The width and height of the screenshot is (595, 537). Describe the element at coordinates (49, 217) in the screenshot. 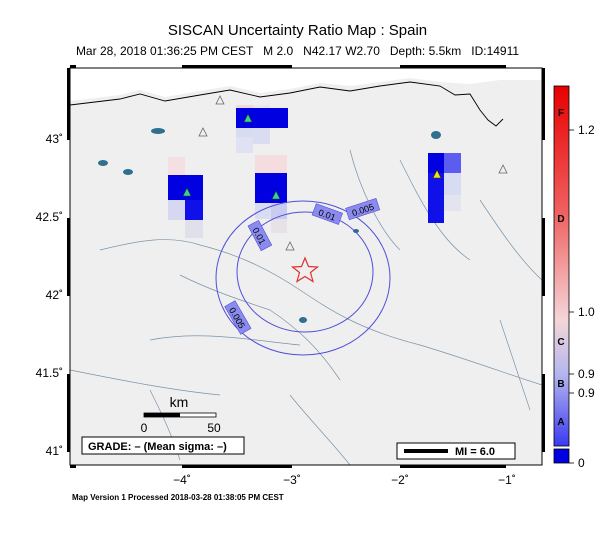

I see `lat-label: 42.5˚` at that location.